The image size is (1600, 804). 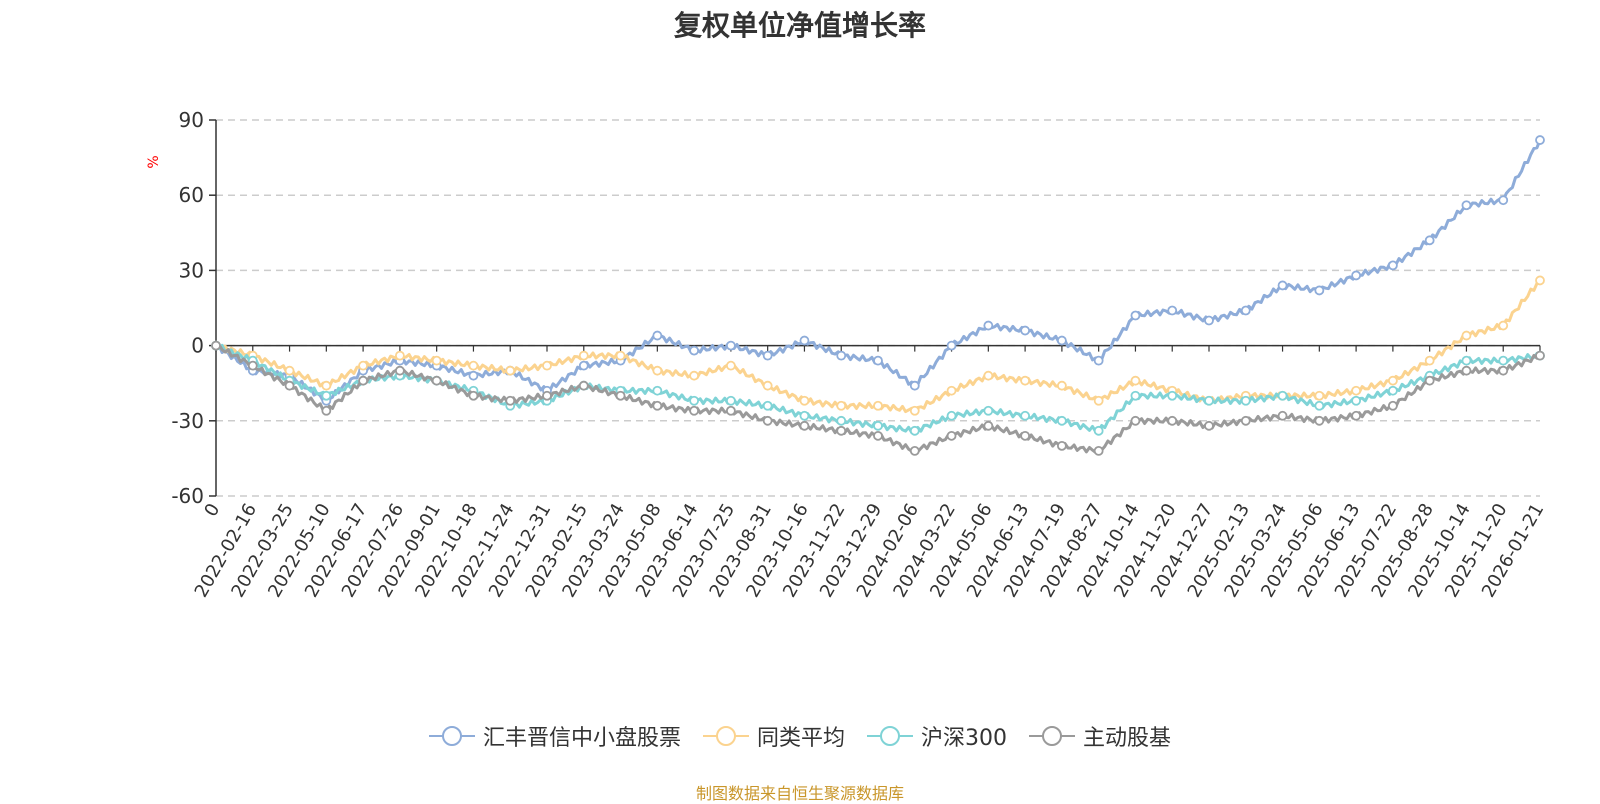 I want to click on legend-item: 汇丰晋信中小盘股票, so click(x=554, y=736).